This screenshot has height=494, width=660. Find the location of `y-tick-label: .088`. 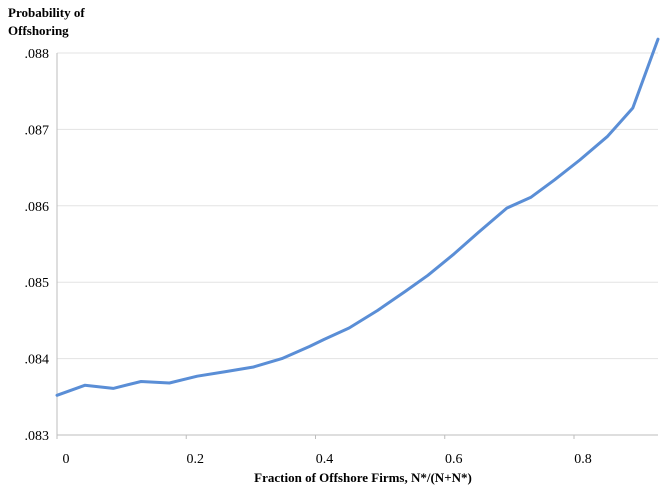

y-tick-label: .088 is located at coordinates (37, 54).